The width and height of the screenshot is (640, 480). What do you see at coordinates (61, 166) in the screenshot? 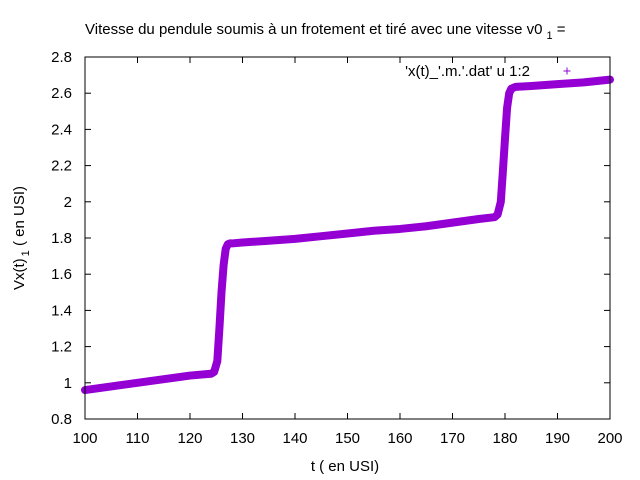
I see `y-tick-label: 2.2` at bounding box center [61, 166].